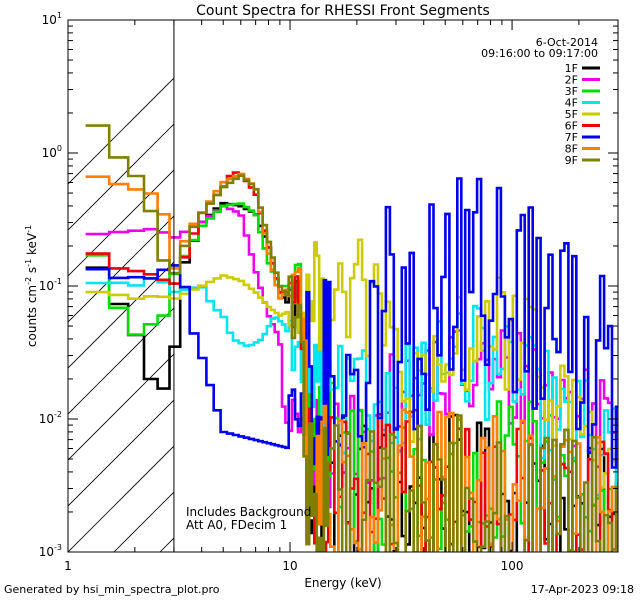 This screenshot has height=600, width=640. I want to click on y-tick-label: 10⁻³, so click(50, 551).